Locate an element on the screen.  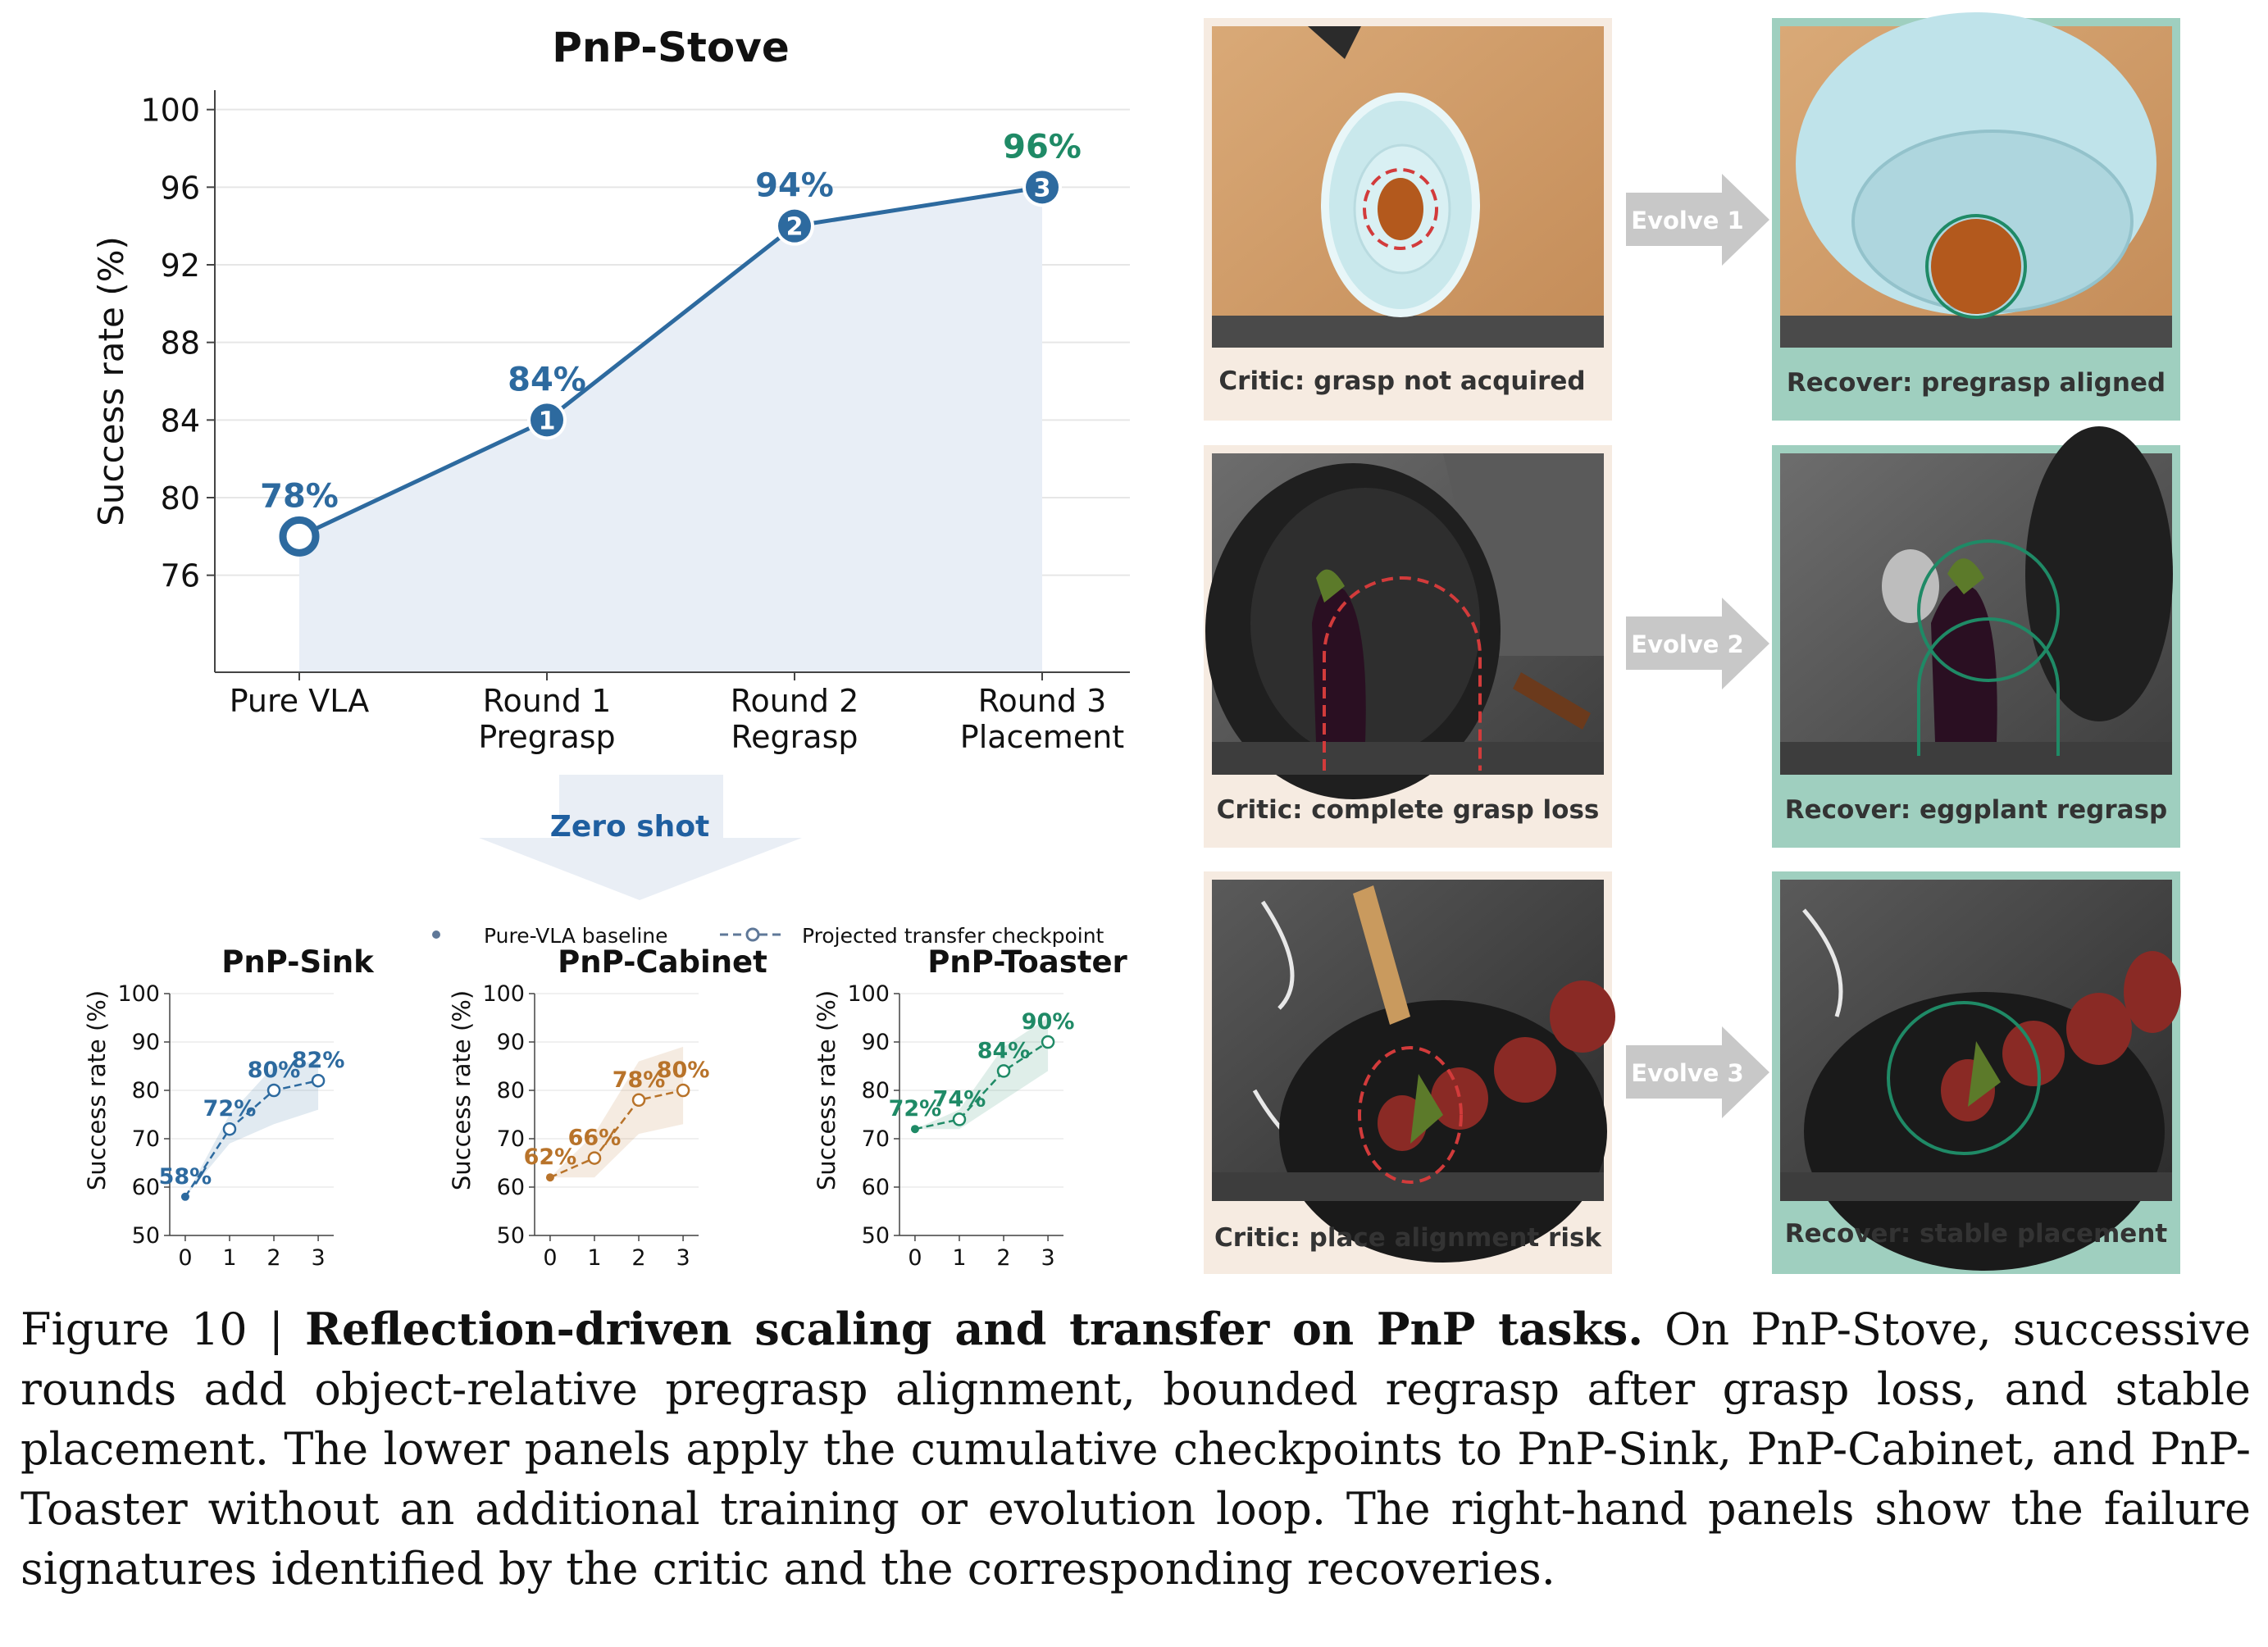
evolve-arrow-1: Evolve 1 is located at coordinates (1697, 220).